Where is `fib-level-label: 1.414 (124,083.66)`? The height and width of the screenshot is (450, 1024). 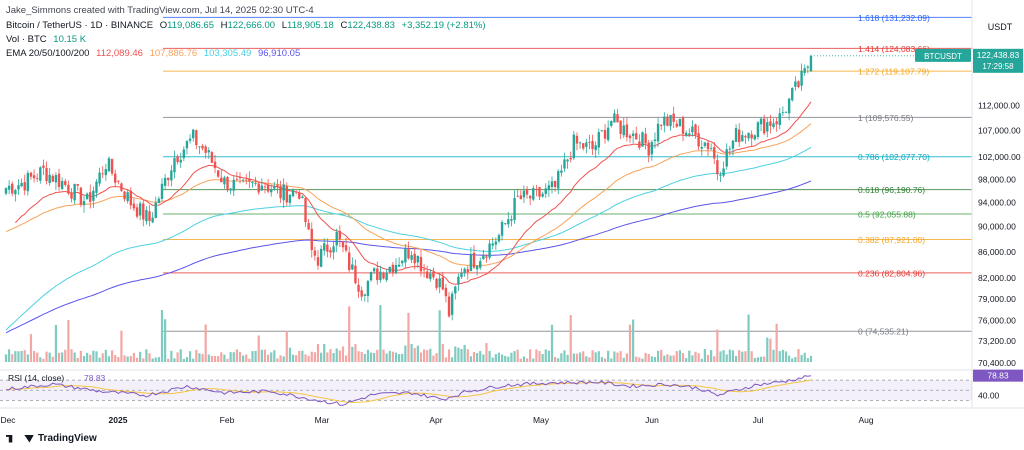
fib-level-label: 1.414 (124,083.66) is located at coordinates (894, 49).